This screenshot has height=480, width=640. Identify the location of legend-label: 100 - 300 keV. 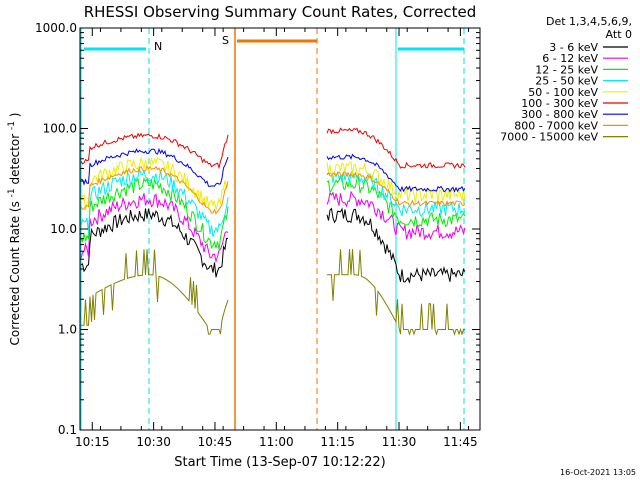
(559, 103).